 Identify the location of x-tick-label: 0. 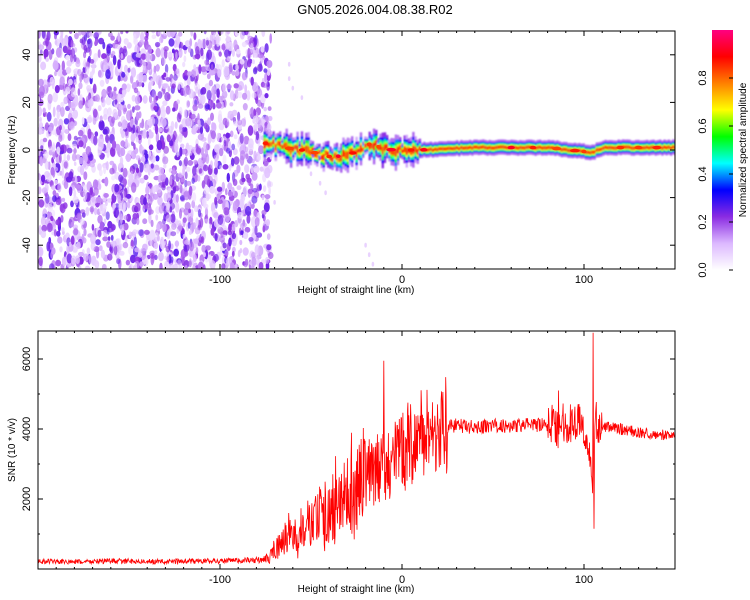
(402, 580).